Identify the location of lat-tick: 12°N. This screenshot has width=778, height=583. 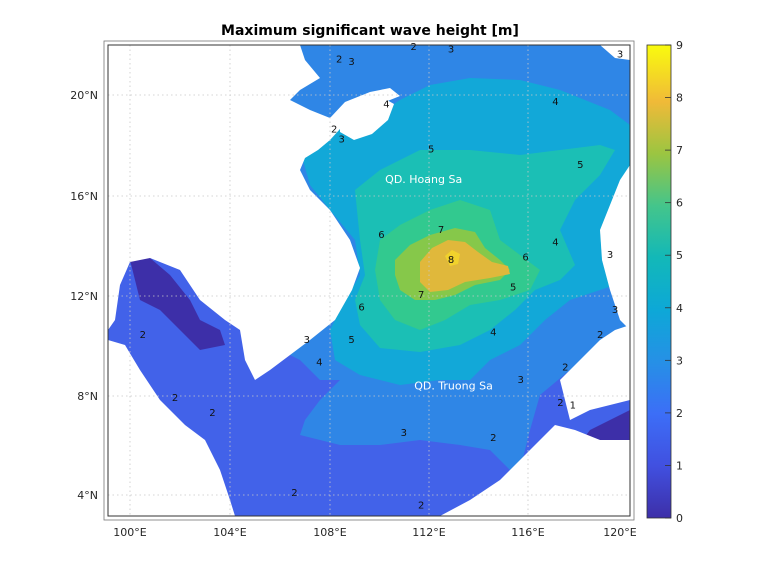
(84, 296).